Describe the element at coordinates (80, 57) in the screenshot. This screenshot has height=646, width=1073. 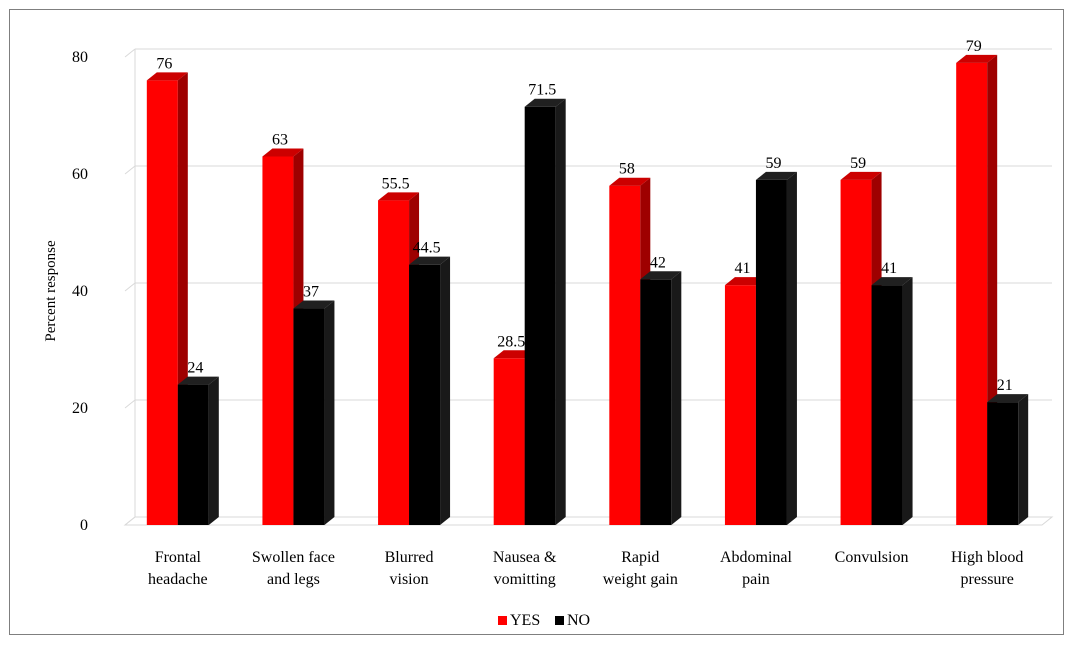
I see `y-tick-label: 80` at that location.